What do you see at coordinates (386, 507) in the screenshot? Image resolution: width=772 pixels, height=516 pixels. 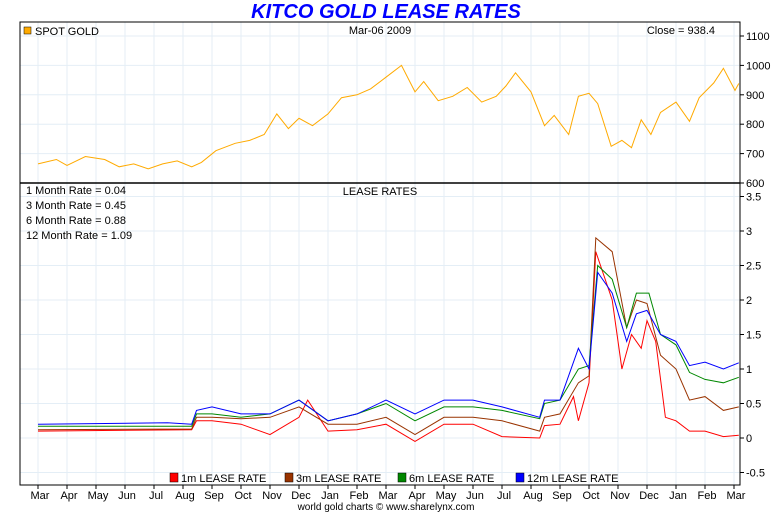 I see `footer-credit: world gold charts © www.sharelynx.com` at bounding box center [386, 507].